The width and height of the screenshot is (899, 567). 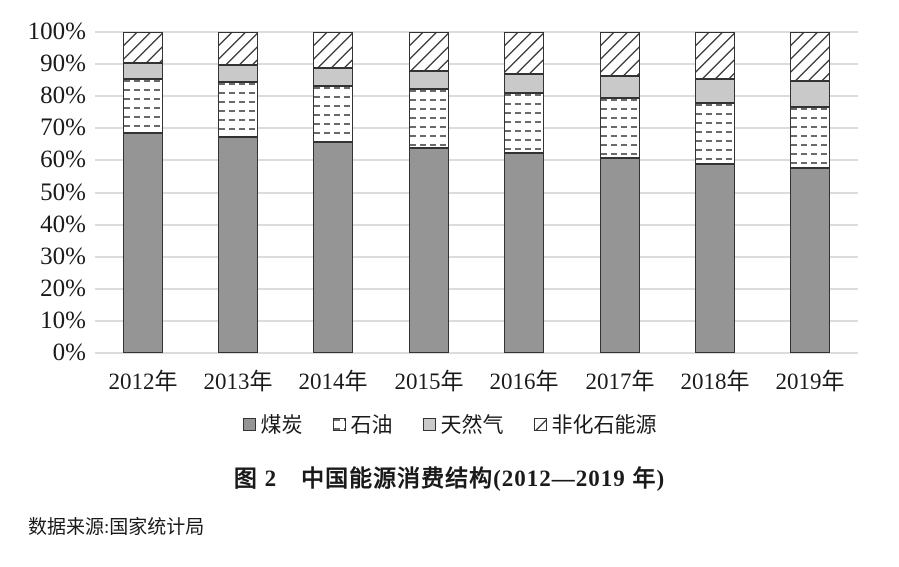 I want to click on y-axis-tick-label: 40%, so click(x=63, y=224).